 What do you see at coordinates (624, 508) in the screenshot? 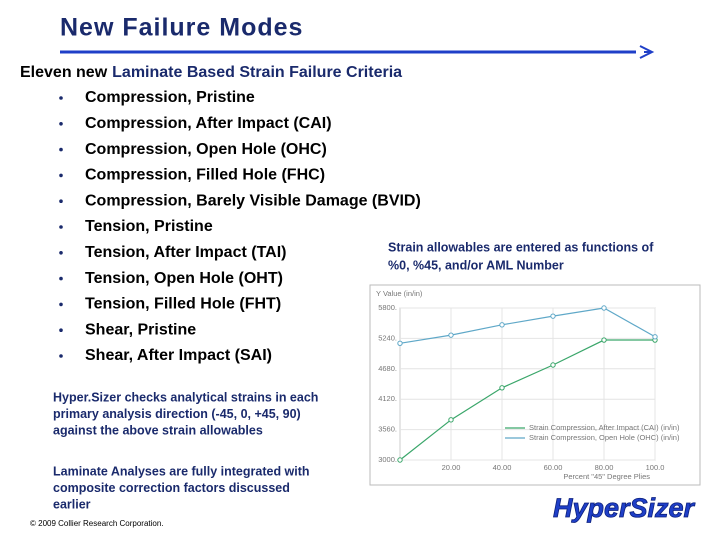
I see `logo: HyperSizer` at bounding box center [624, 508].